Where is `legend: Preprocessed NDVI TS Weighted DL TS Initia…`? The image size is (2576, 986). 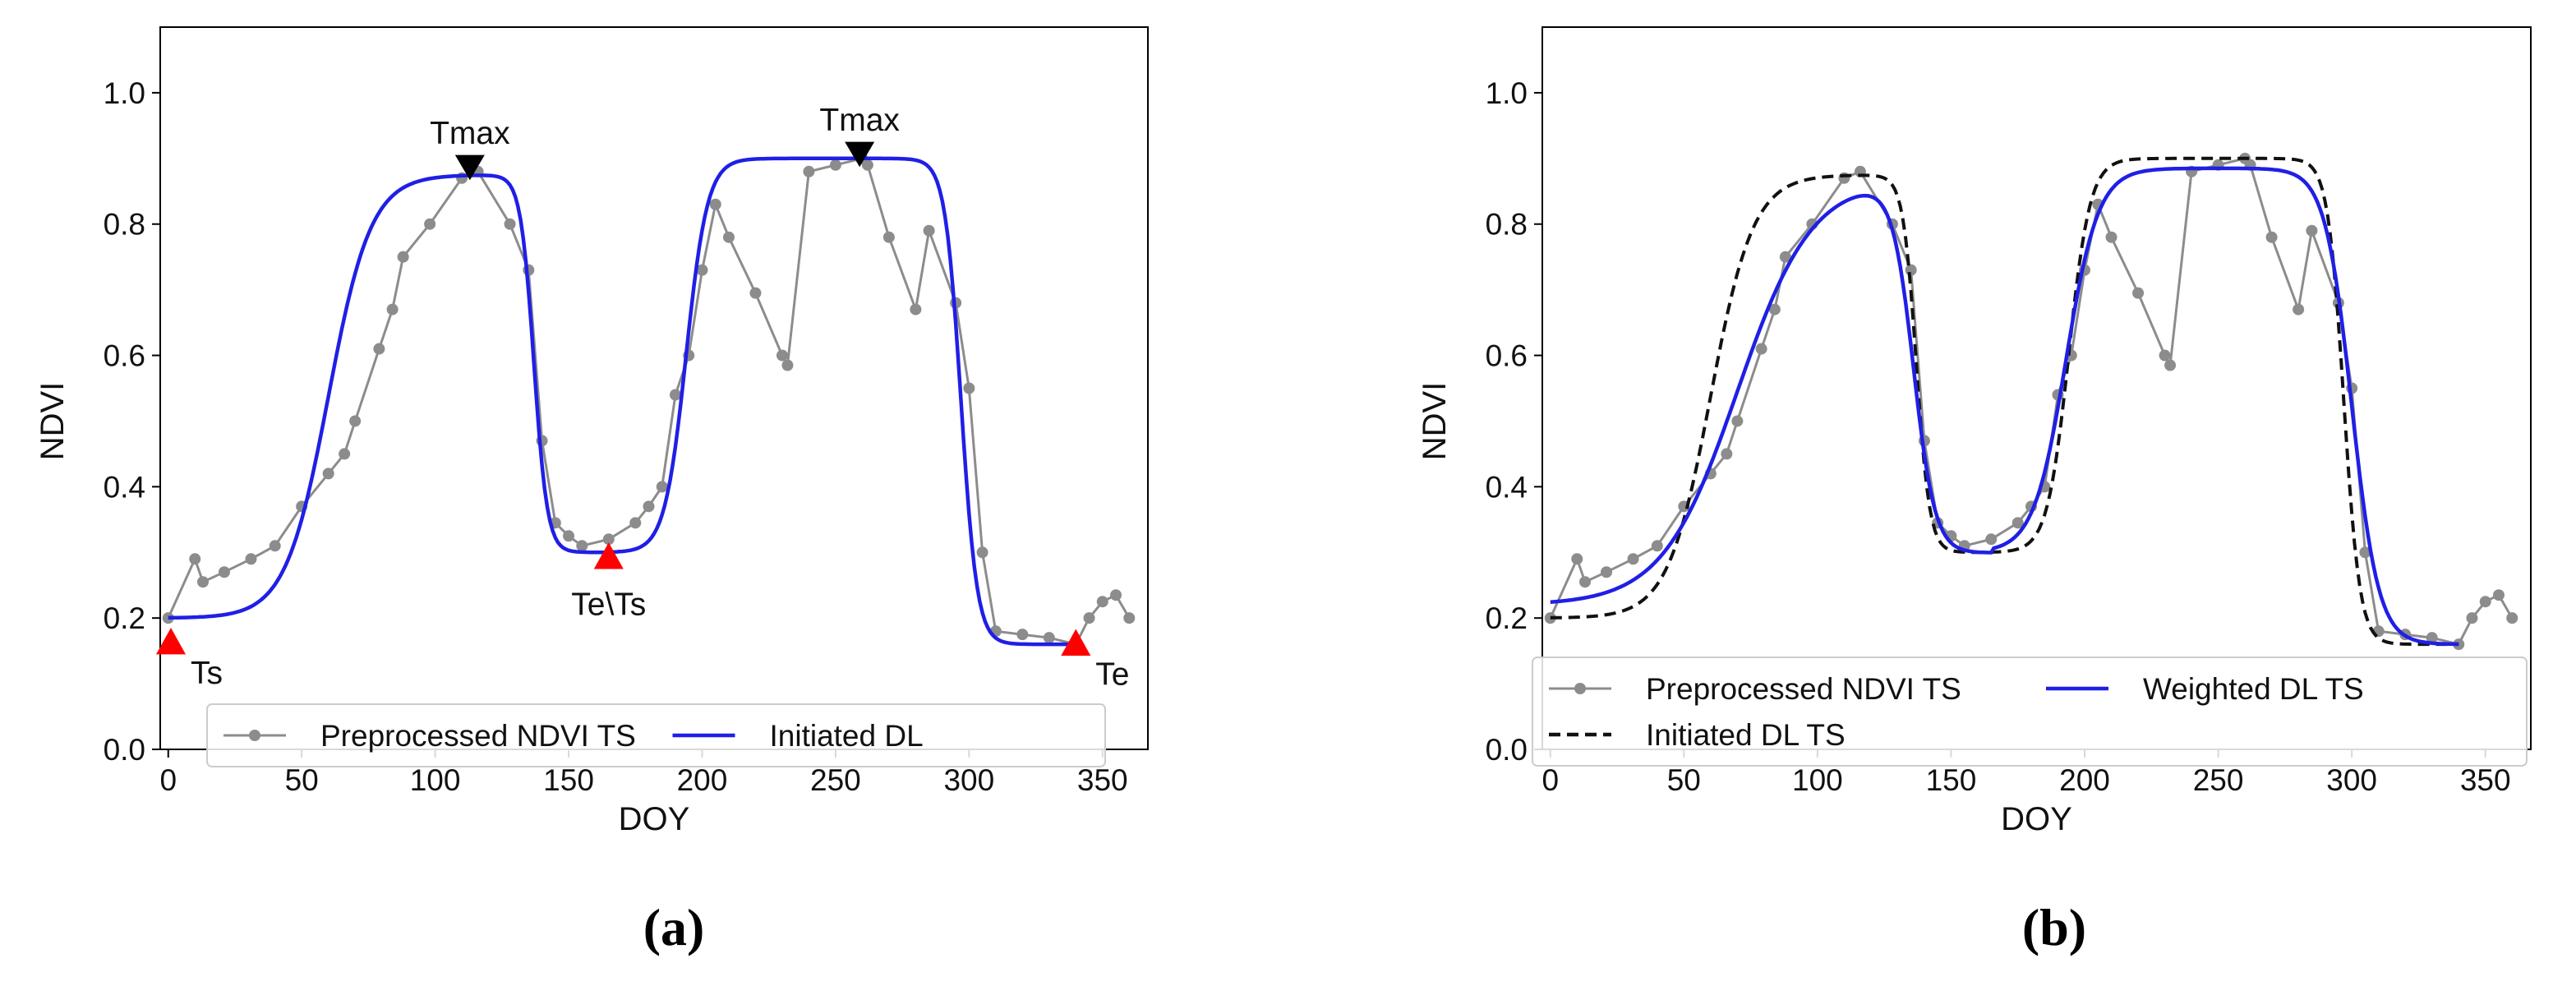 legend: Preprocessed NDVI TS Weighted DL TS Initia… is located at coordinates (2030, 712).